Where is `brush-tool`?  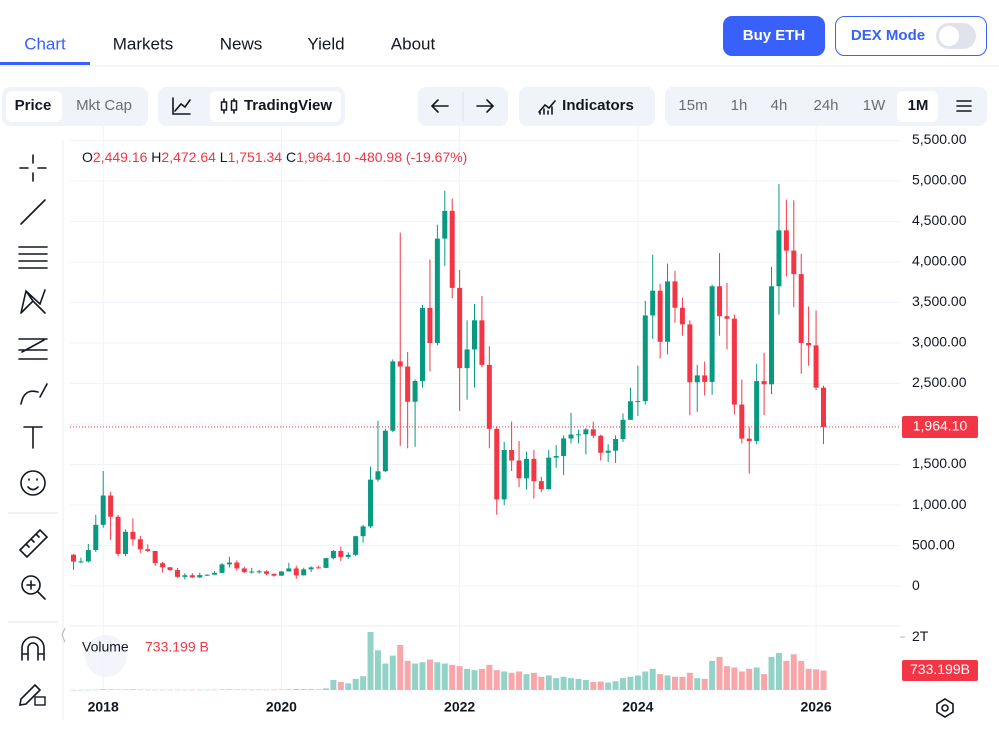
brush-tool is located at coordinates (34, 394).